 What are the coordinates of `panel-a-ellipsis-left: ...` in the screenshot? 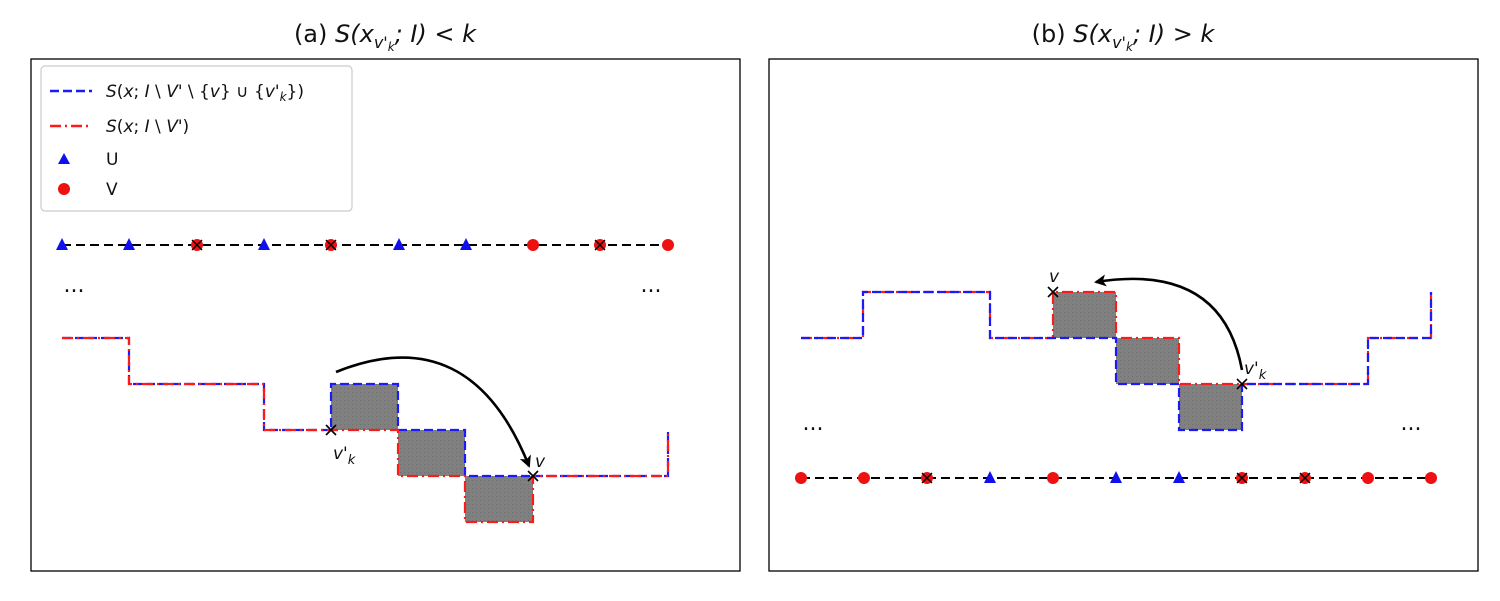 It's located at (74, 285).